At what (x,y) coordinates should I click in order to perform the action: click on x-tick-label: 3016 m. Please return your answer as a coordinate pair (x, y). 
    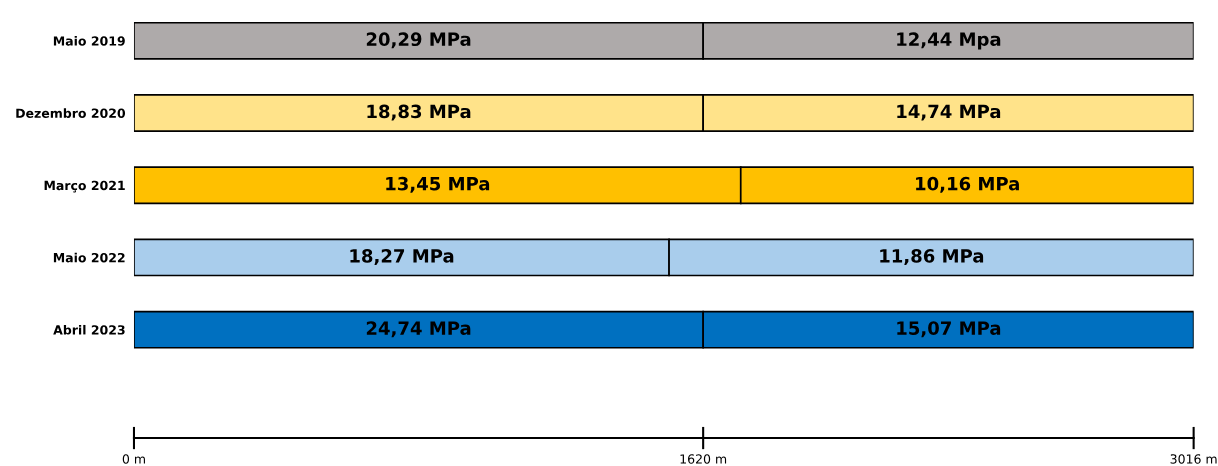
    Looking at the image, I should click on (1193, 459).